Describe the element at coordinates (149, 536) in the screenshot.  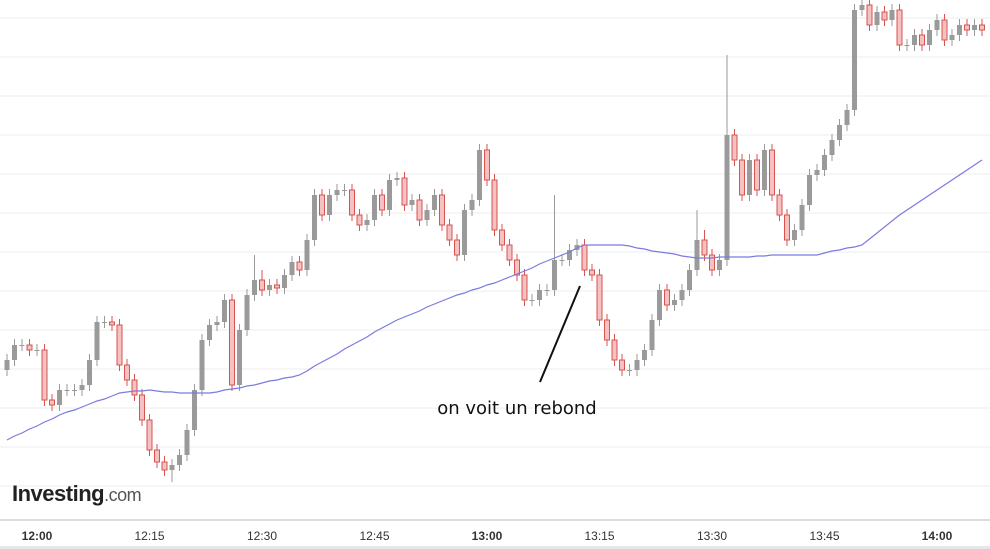
I see `x-tick-label: 12:15` at that location.